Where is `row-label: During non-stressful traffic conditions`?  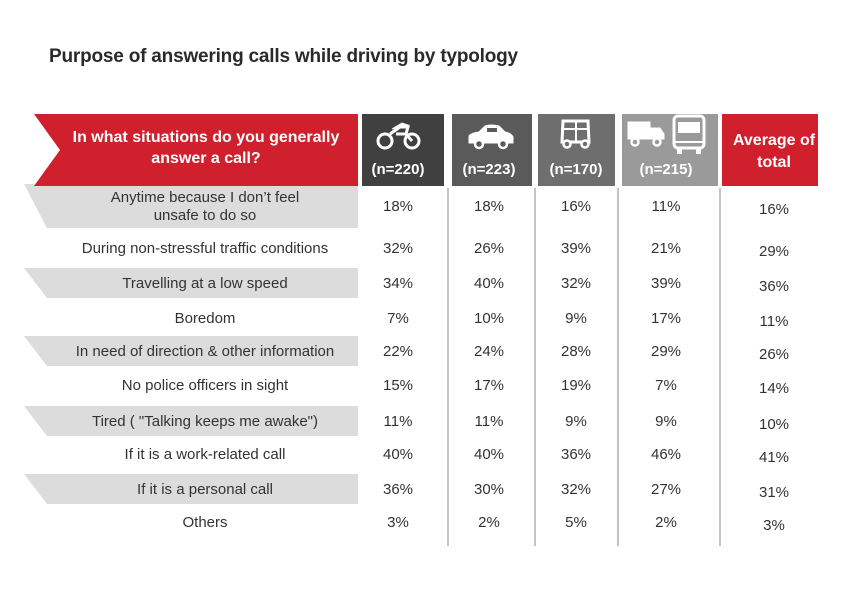
row-label: During non-stressful traffic conditions is located at coordinates (205, 248).